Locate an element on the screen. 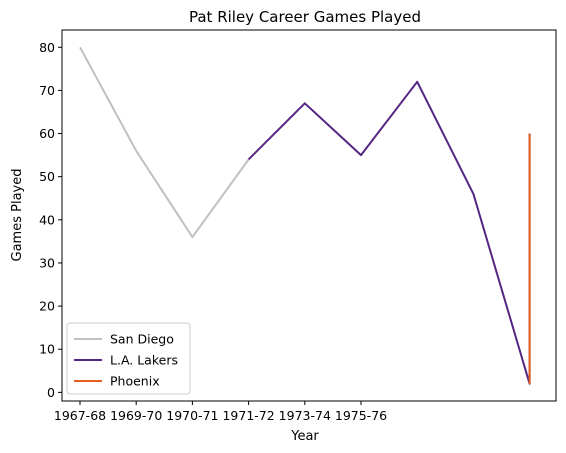 The width and height of the screenshot is (566, 453). x-tick-label: 1969-70 is located at coordinates (136, 415).